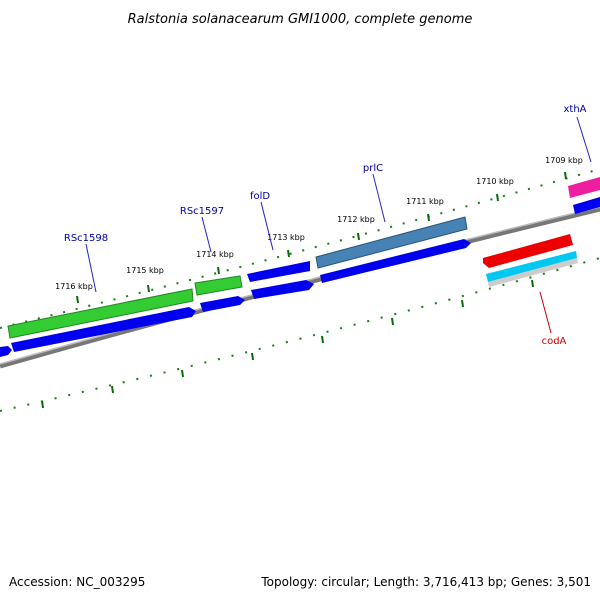  I want to click on prlc-leader, so click(379, 198).